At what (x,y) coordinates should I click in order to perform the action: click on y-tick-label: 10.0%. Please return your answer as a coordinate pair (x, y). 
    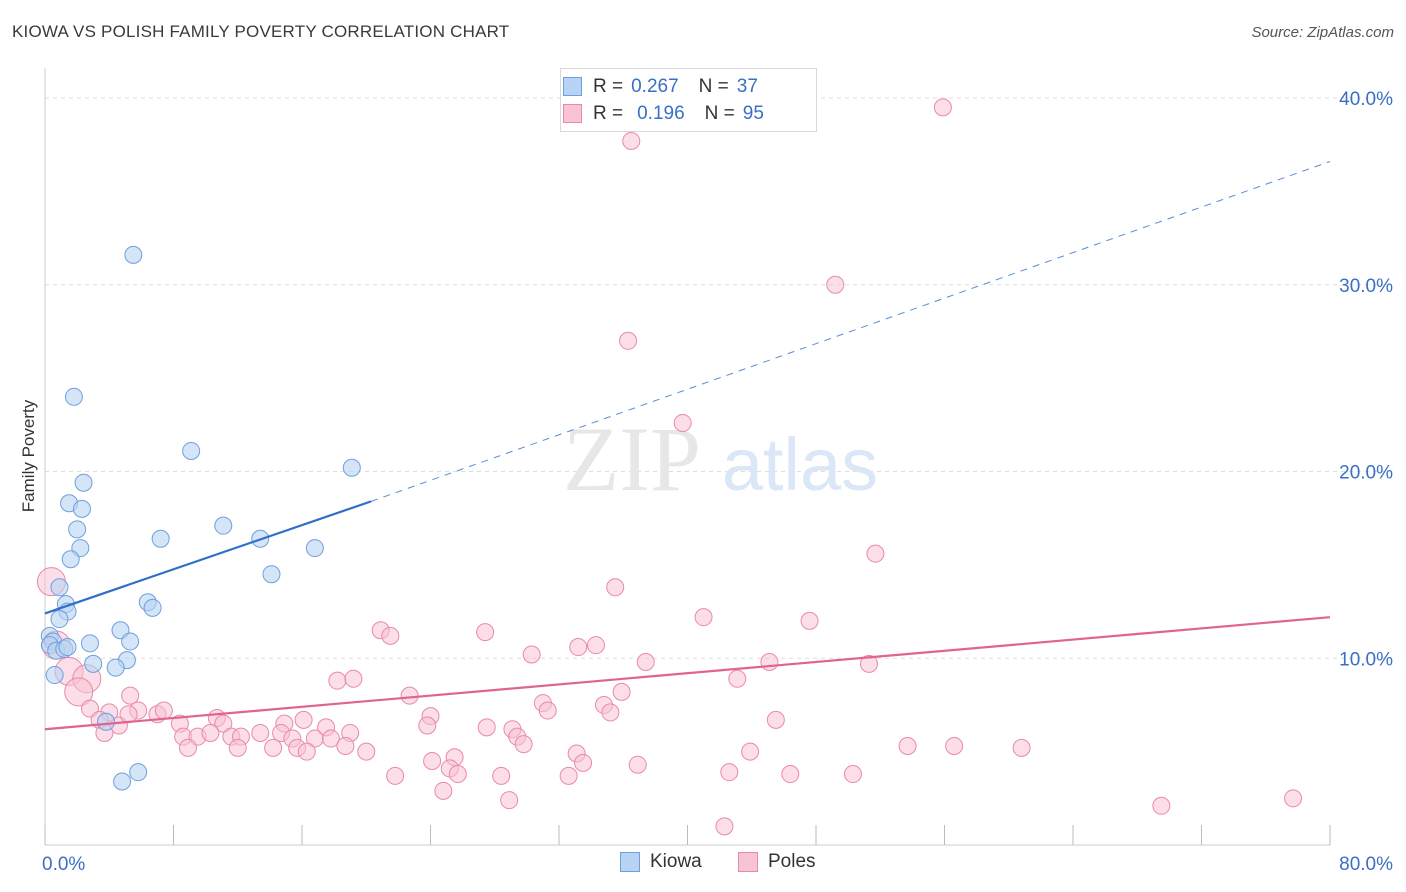
    Looking at the image, I should click on (1366, 659).